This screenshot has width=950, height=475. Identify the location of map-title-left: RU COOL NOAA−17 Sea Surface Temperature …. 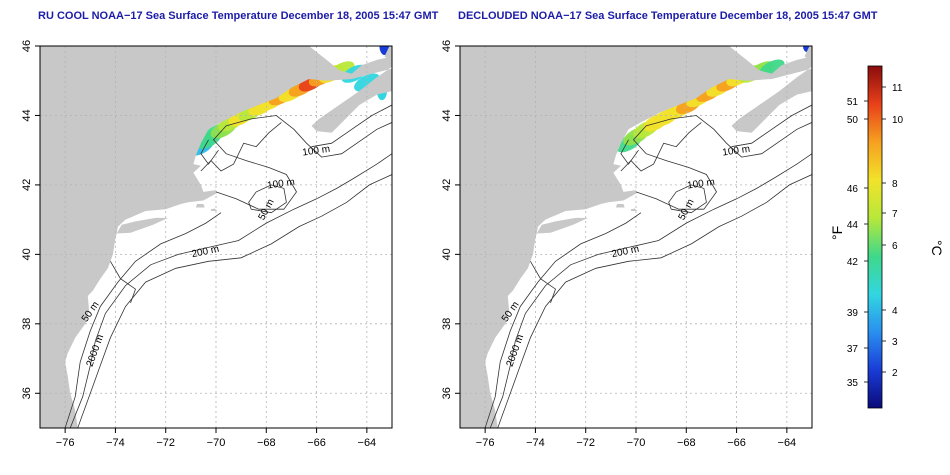
(238, 16).